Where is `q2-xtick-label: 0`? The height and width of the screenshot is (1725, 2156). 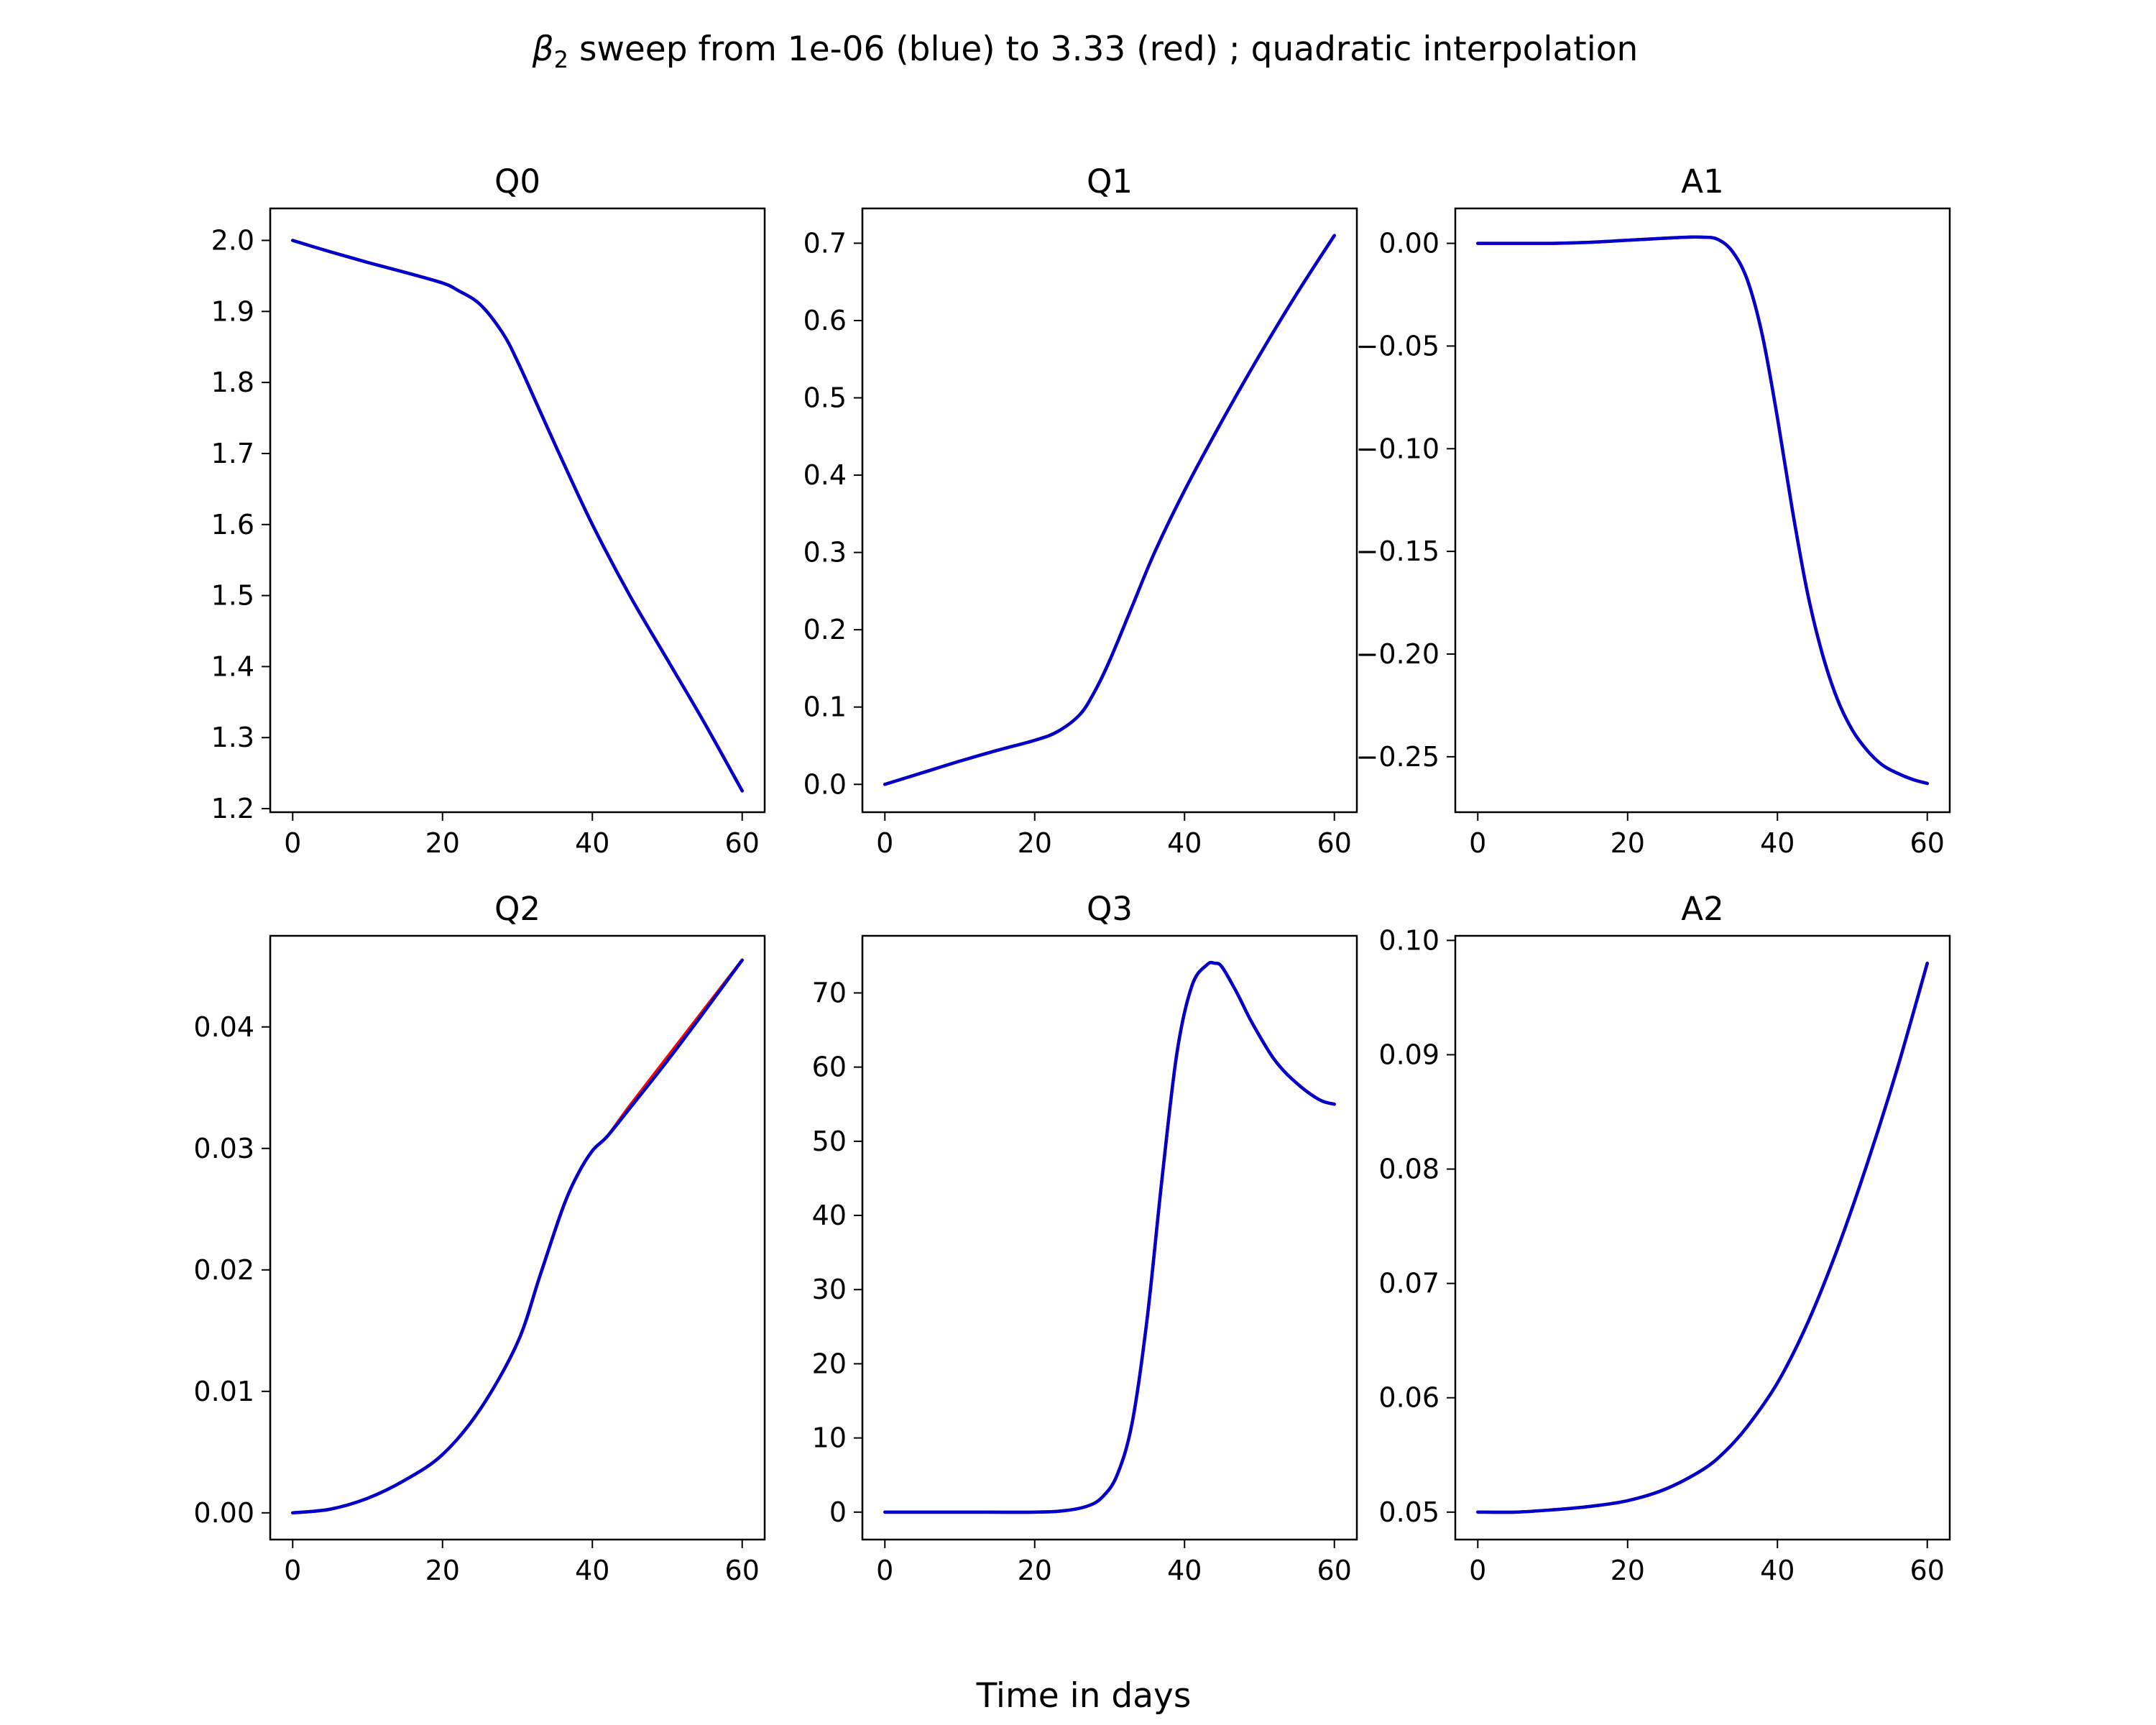 q2-xtick-label: 0 is located at coordinates (292, 1570).